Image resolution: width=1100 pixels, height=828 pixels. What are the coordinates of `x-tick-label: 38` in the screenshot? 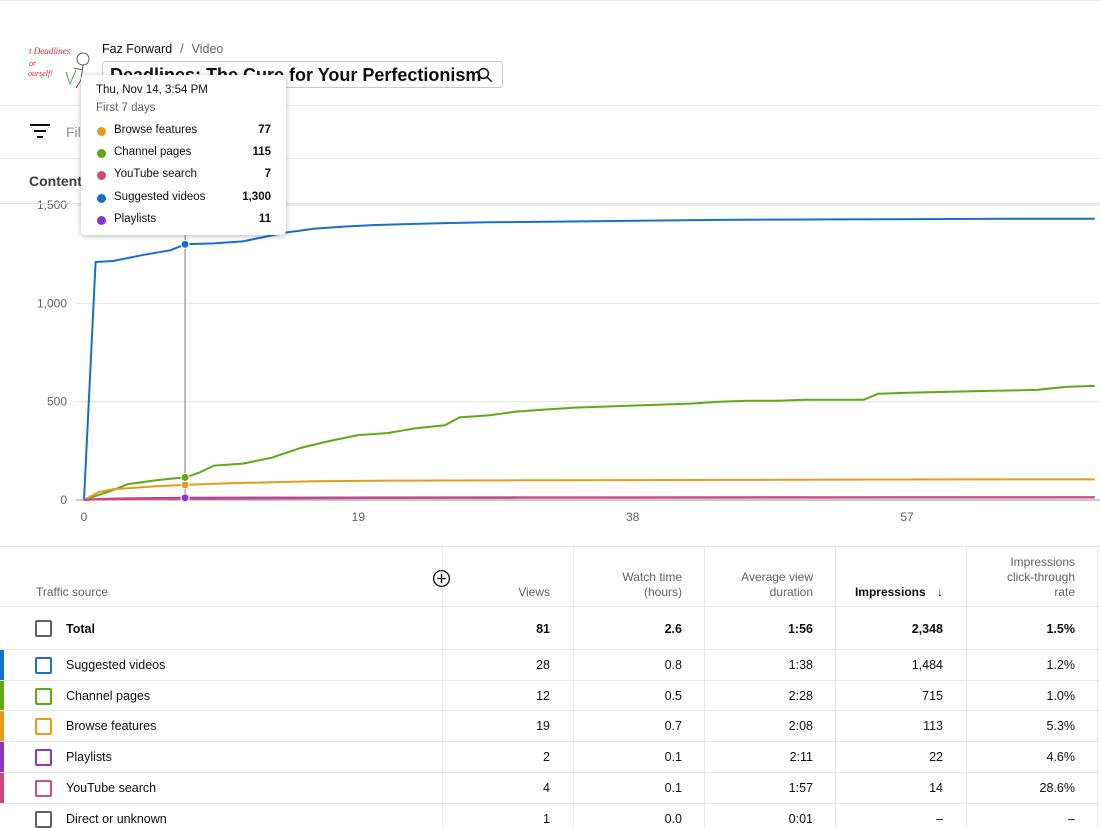 It's located at (633, 517).